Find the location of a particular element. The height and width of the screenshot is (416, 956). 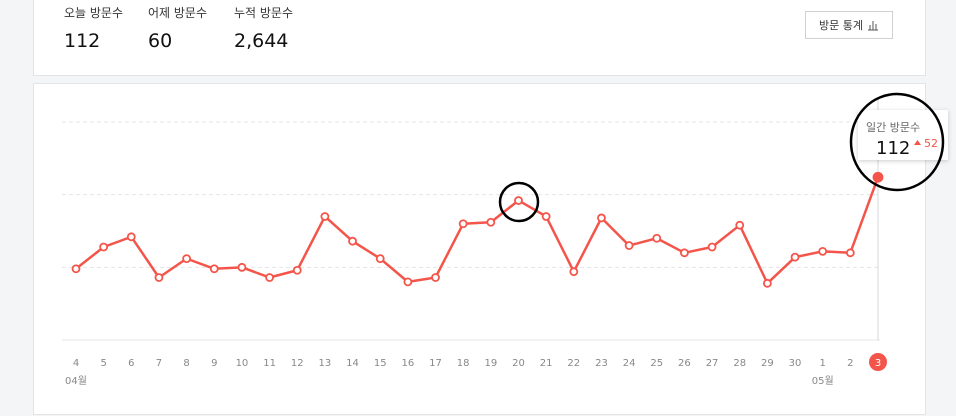

x-tick-label: 22 is located at coordinates (573, 363).